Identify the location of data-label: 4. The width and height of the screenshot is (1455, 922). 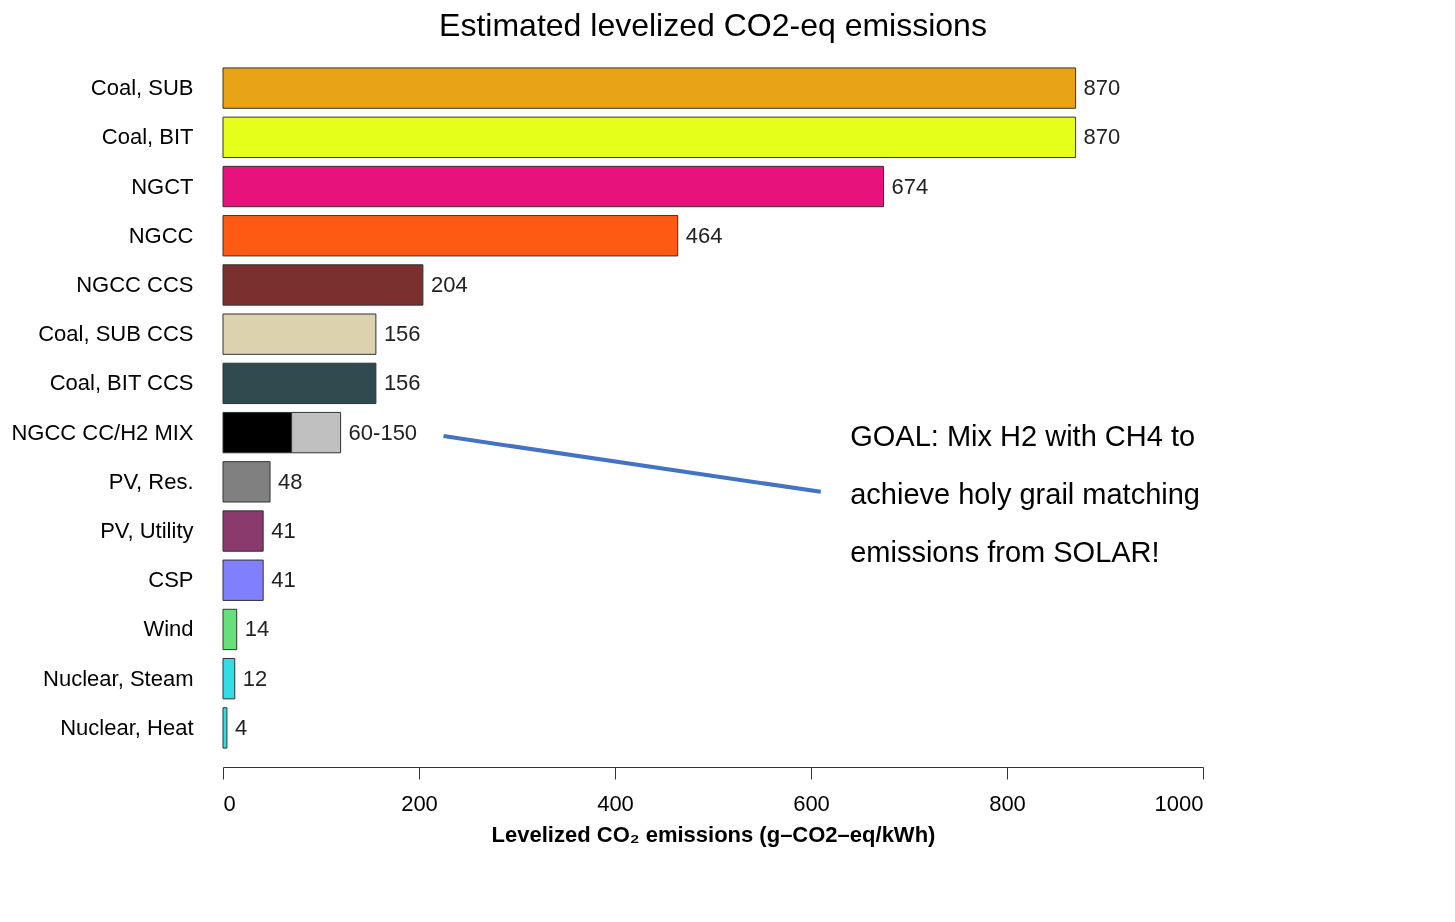
(241, 727).